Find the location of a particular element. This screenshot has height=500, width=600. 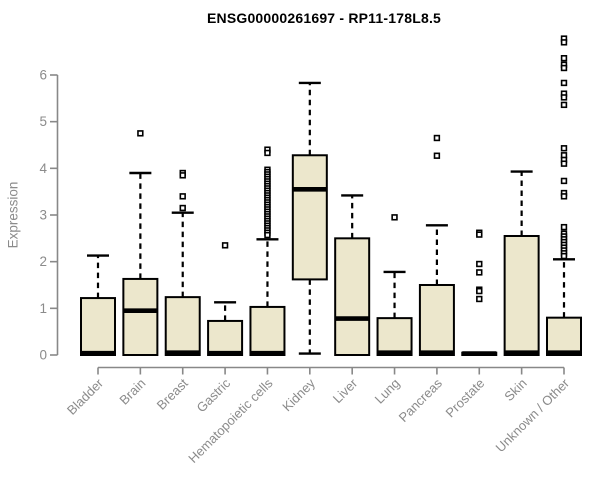

box-group-prostate is located at coordinates (479, 292).